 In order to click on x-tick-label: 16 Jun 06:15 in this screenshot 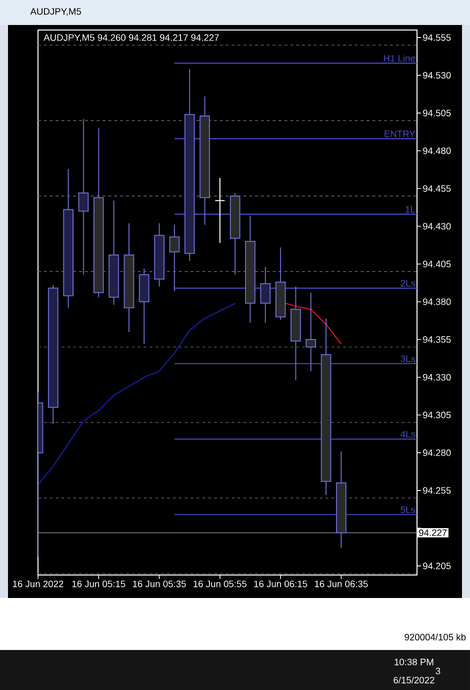, I will do `click(281, 584)`.